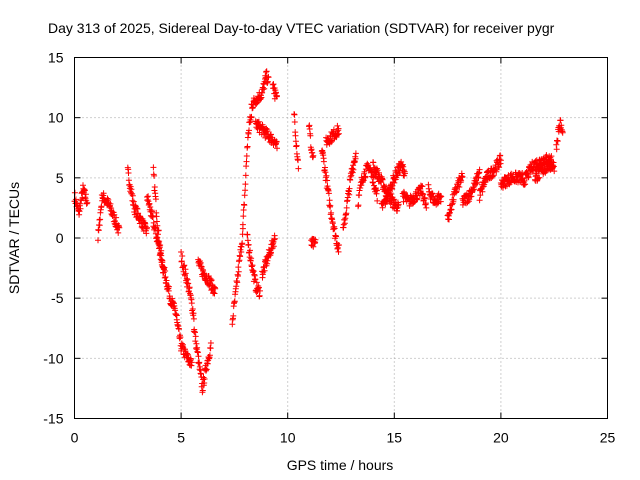 The width and height of the screenshot is (640, 480). What do you see at coordinates (56, 58) in the screenshot?
I see `y-tick-label: 15` at bounding box center [56, 58].